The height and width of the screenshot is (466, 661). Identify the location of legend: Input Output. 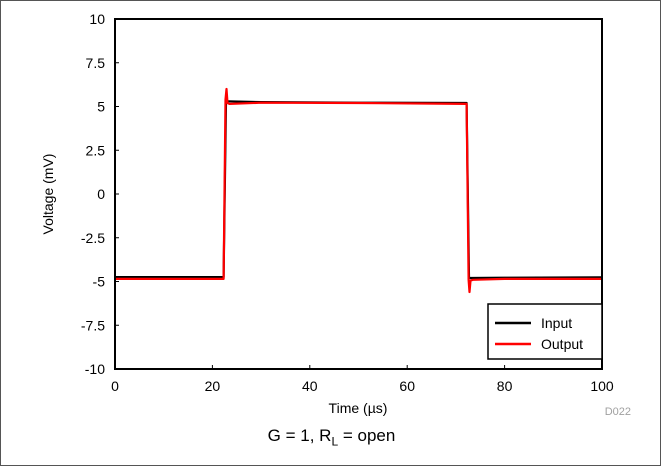
(545, 331).